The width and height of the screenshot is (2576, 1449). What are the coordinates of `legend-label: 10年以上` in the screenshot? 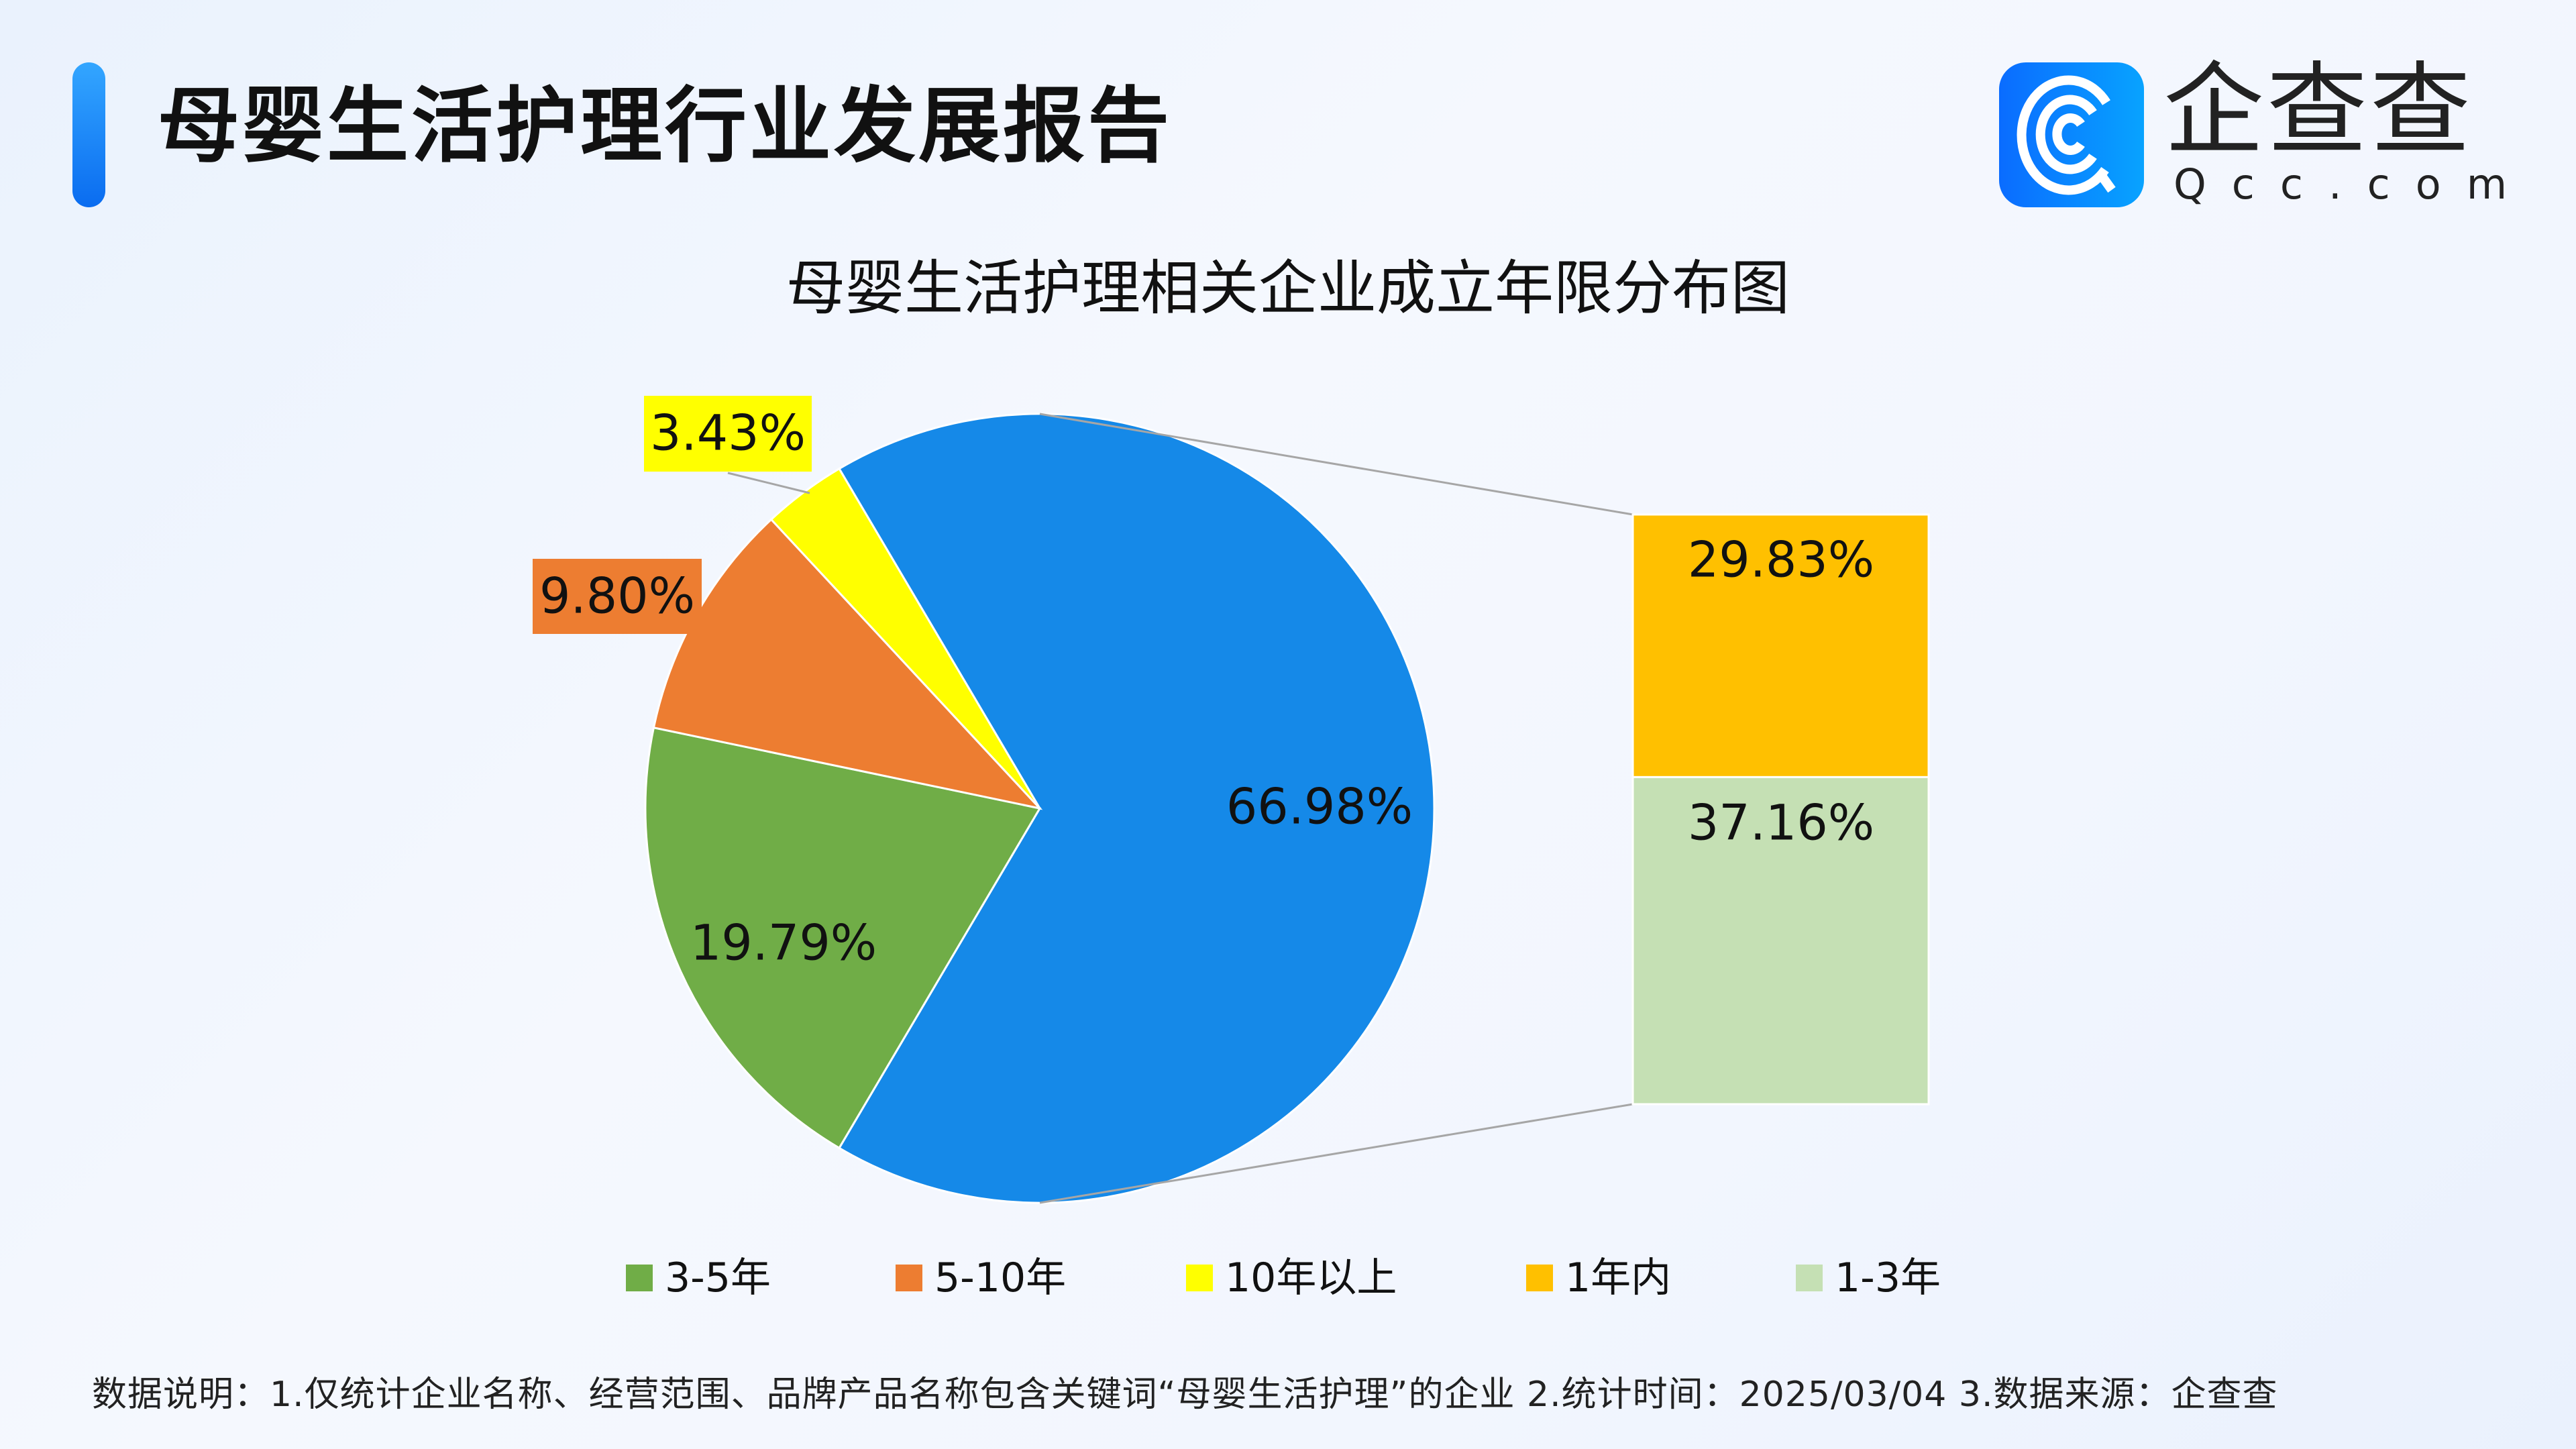 It's located at (1311, 1277).